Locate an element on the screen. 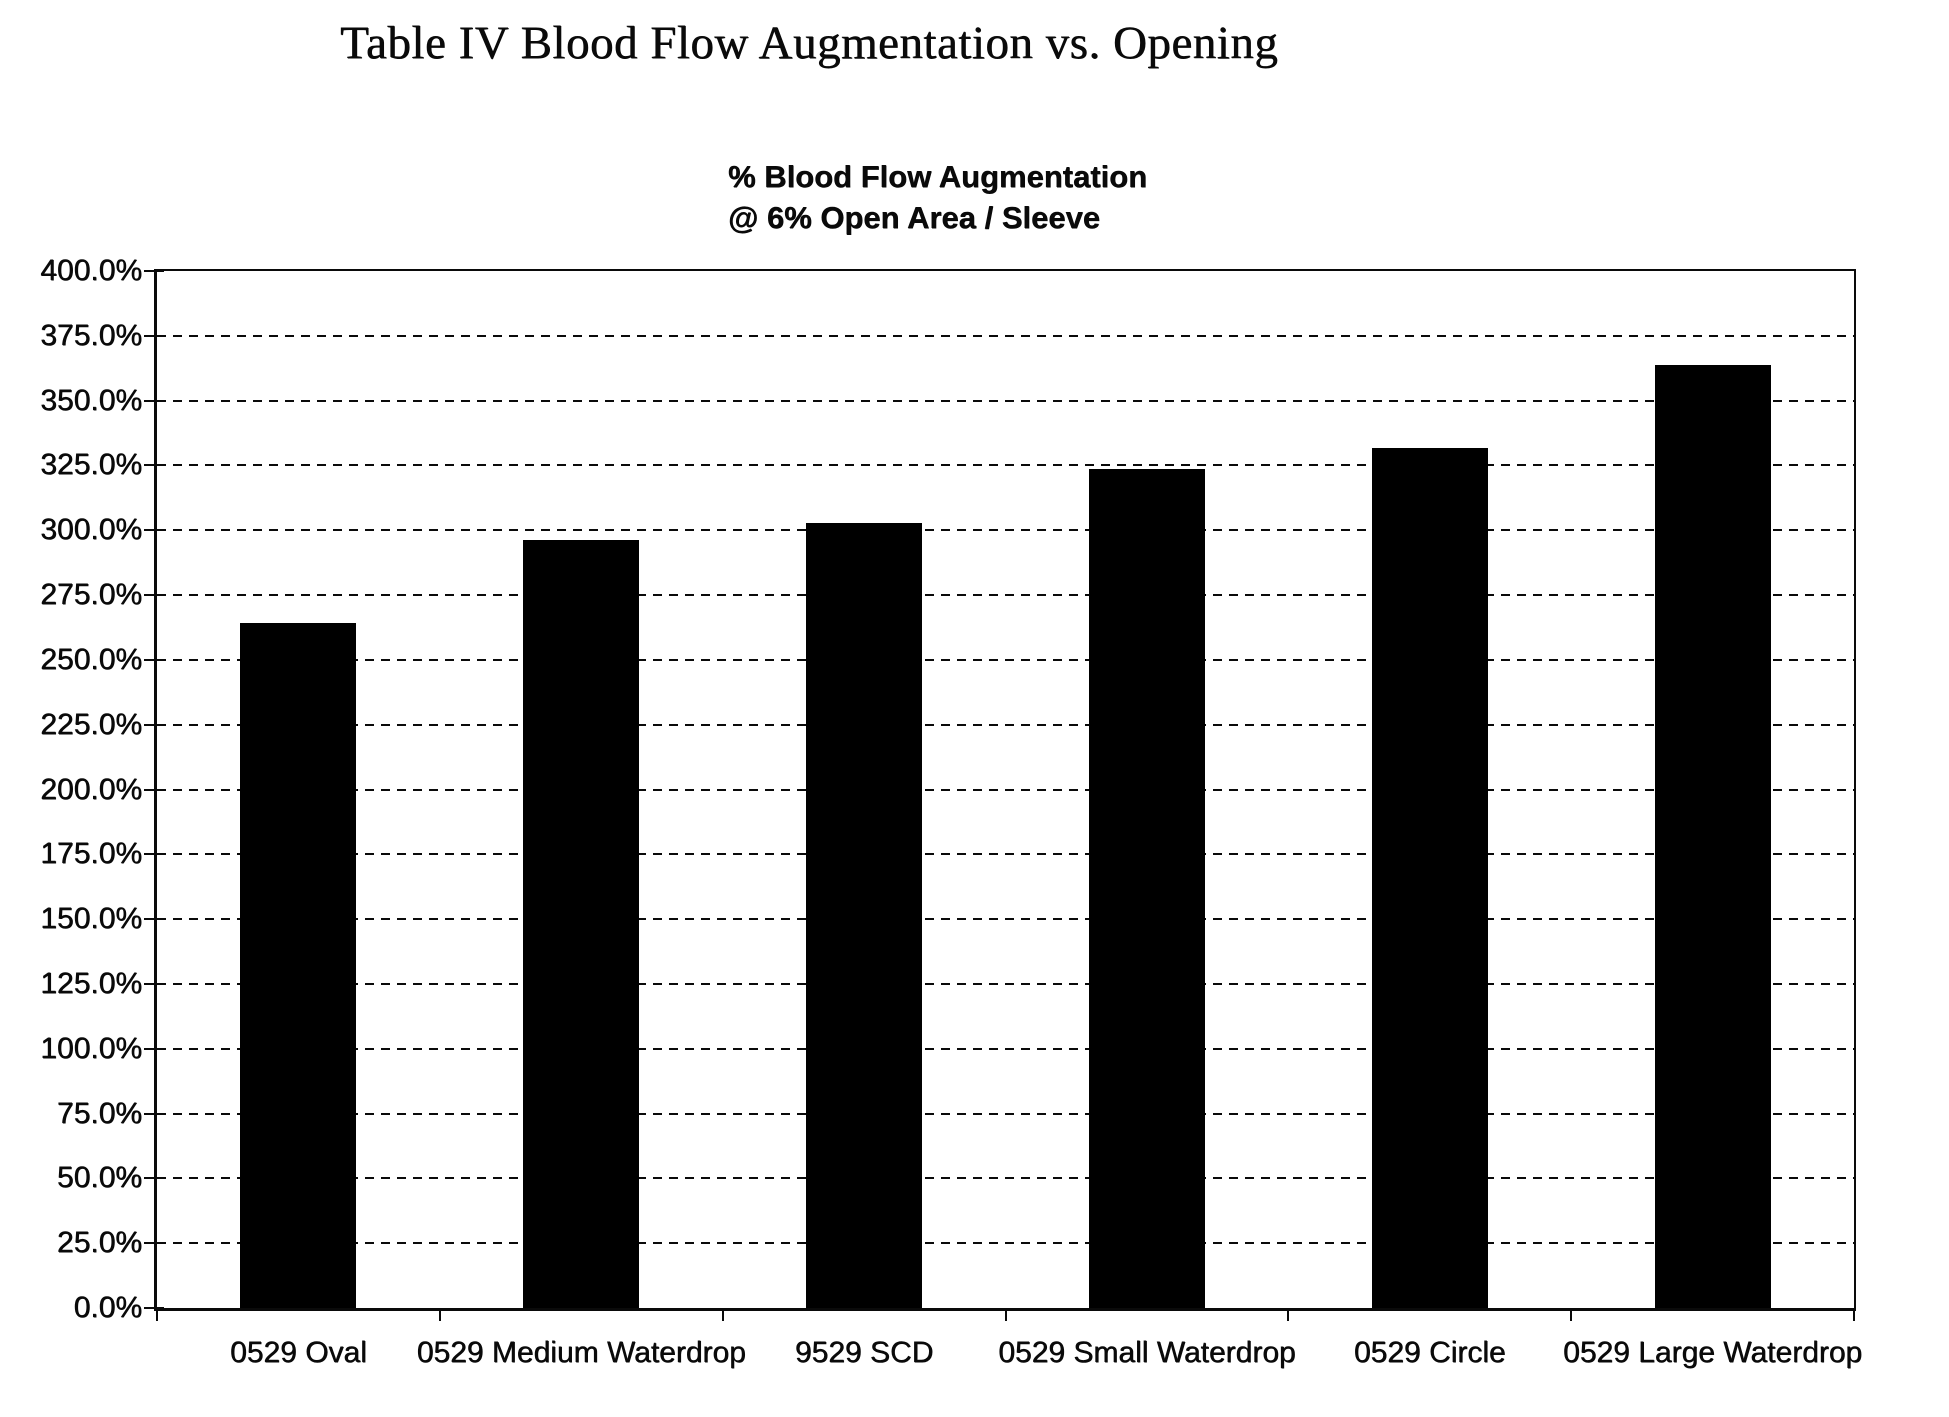 The image size is (1949, 1417). bar-0529-large-waterdrop is located at coordinates (1712, 836).